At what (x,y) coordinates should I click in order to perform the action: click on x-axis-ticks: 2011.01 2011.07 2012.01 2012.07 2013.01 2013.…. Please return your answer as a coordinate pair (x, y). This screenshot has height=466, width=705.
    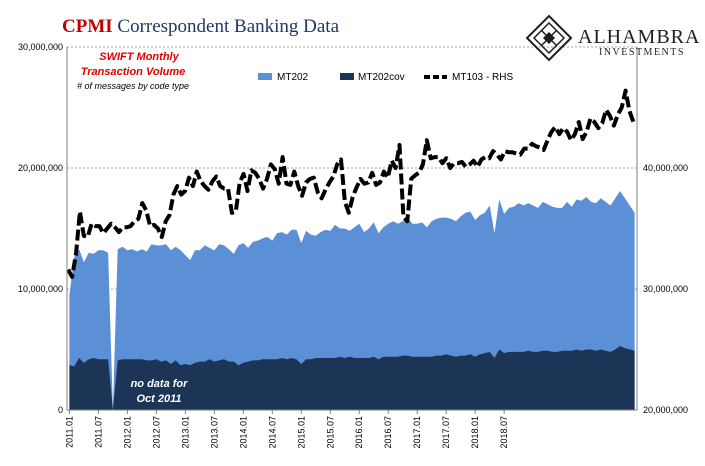
    Looking at the image, I should click on (286, 429).